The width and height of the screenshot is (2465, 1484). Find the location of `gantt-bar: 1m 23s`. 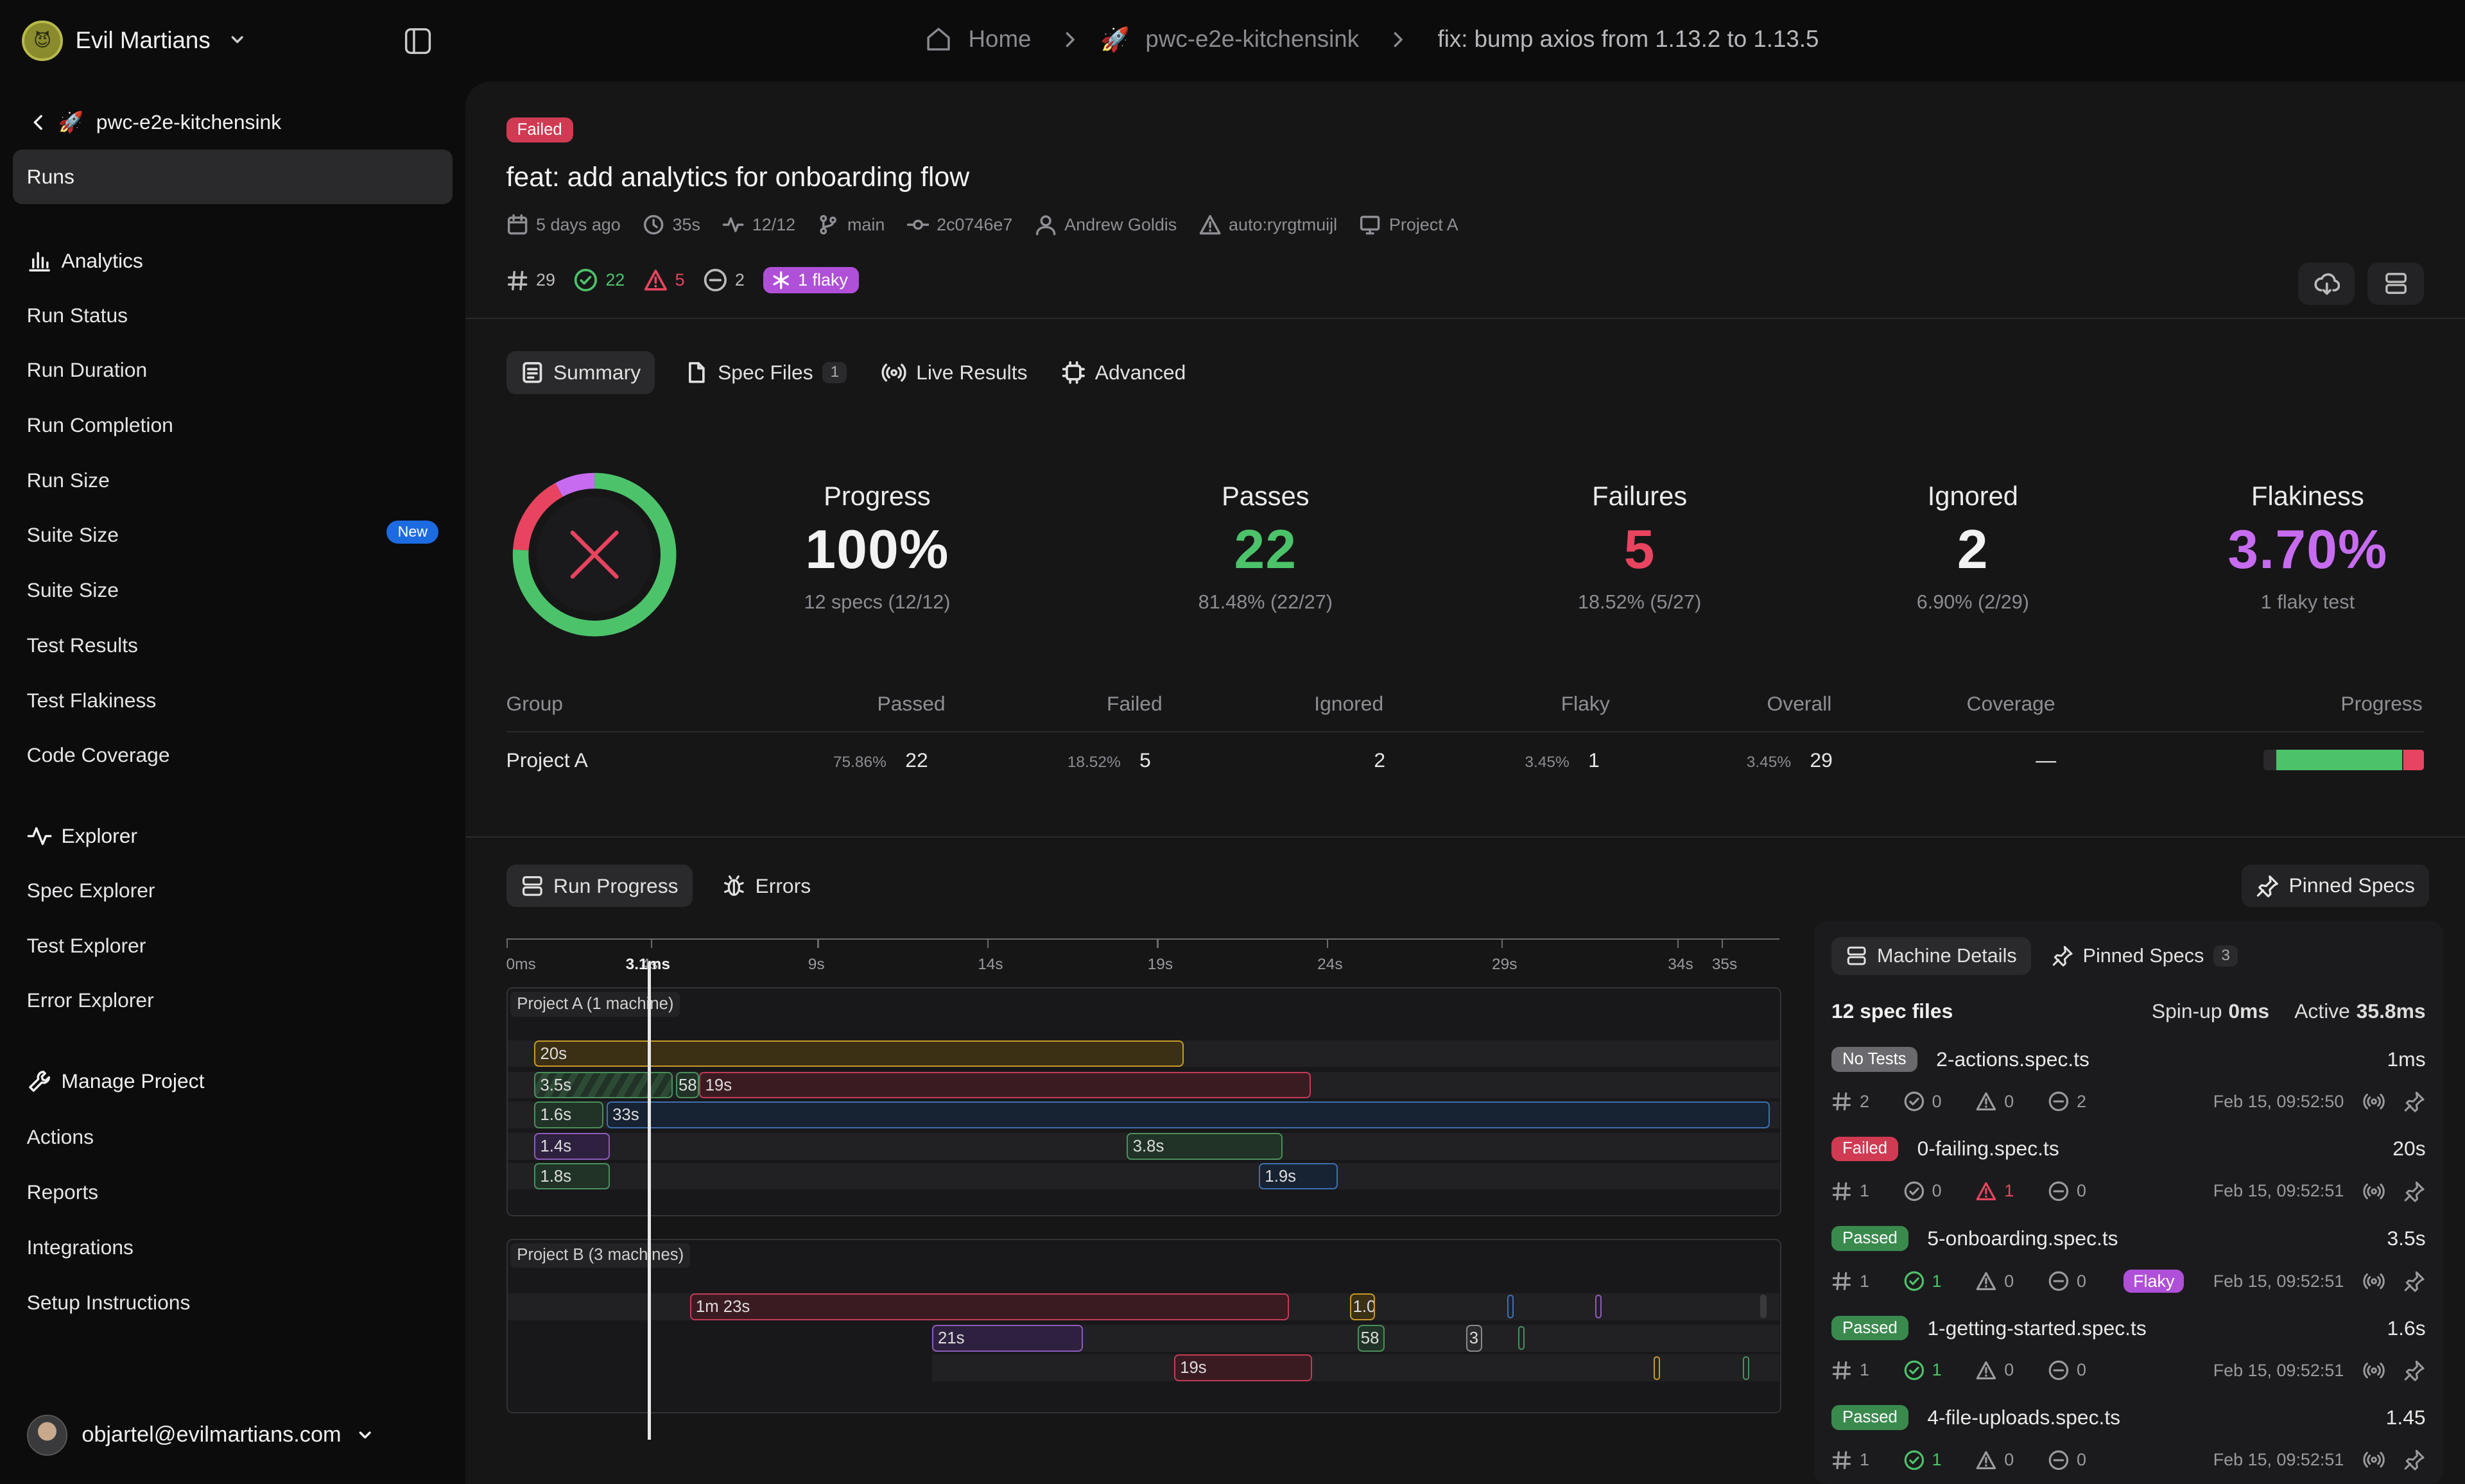

gantt-bar: 1m 23s is located at coordinates (989, 1306).